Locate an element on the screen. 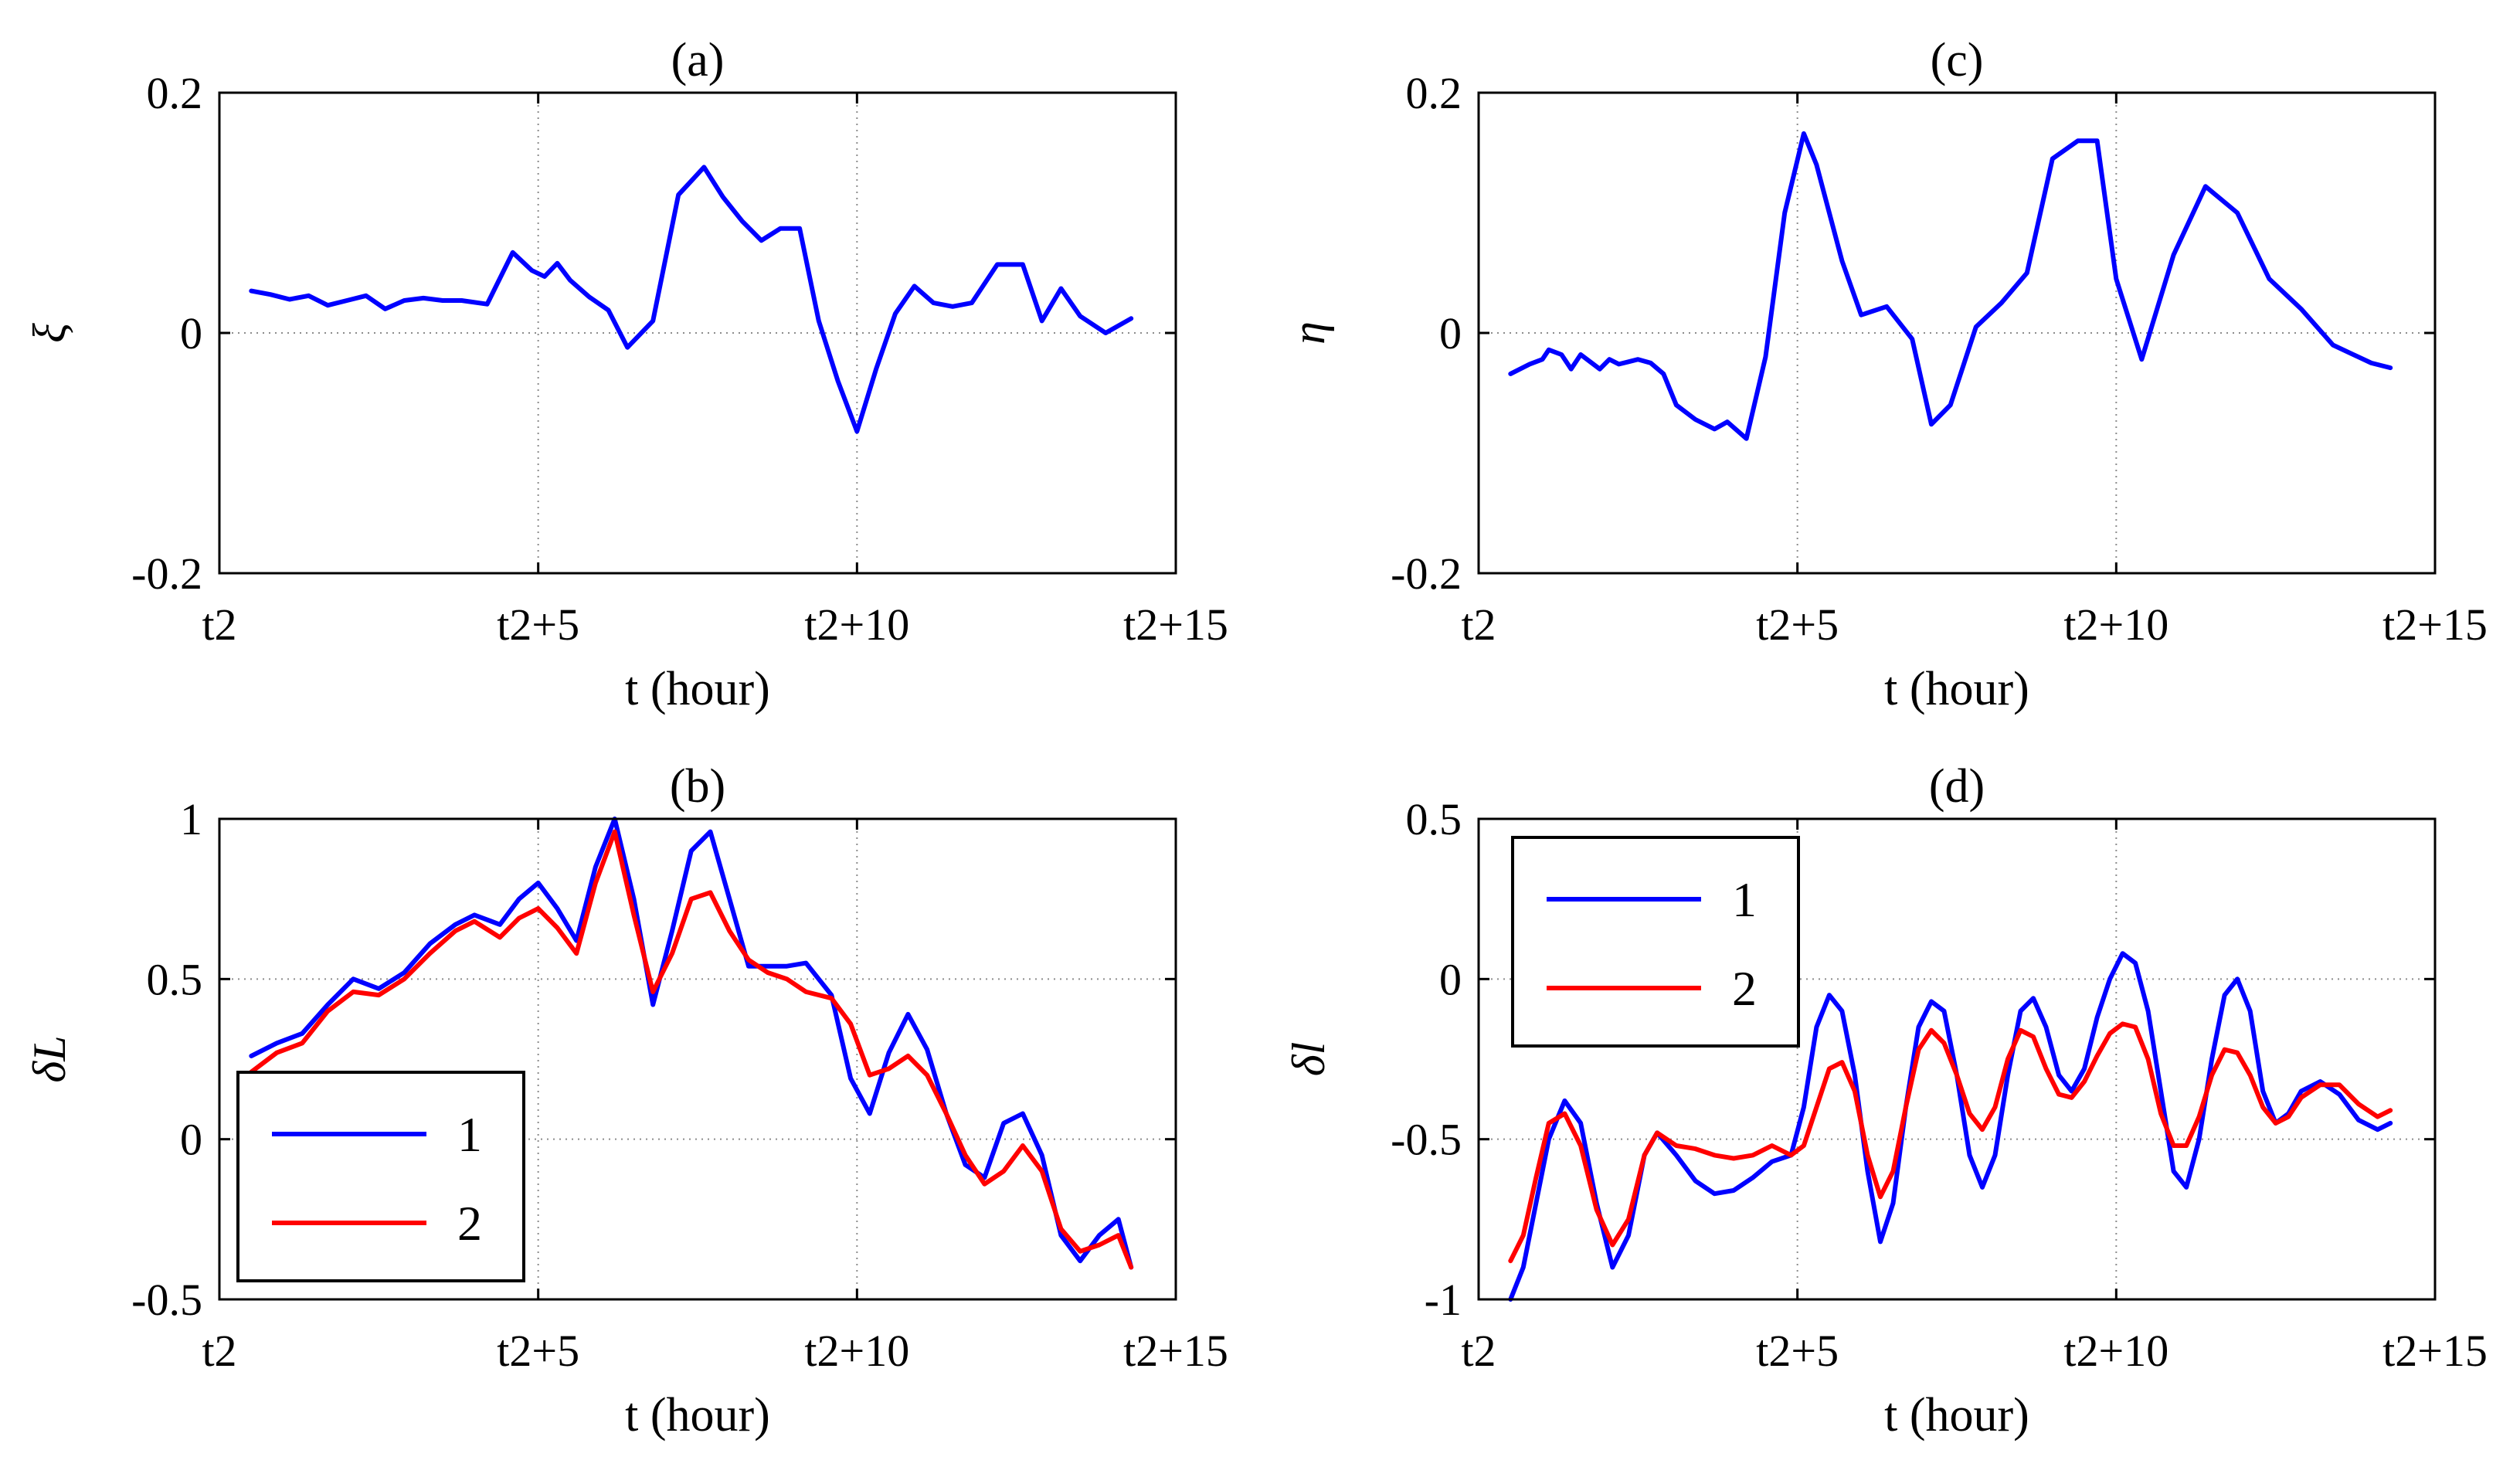 Image resolution: width=2520 pixels, height=1484 pixels. plot-area is located at coordinates (1957, 333).